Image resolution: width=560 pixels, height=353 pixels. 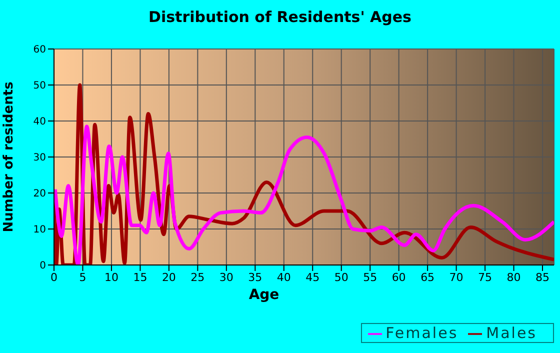 I want to click on y-axis-title: Number of residents, so click(x=9, y=156).